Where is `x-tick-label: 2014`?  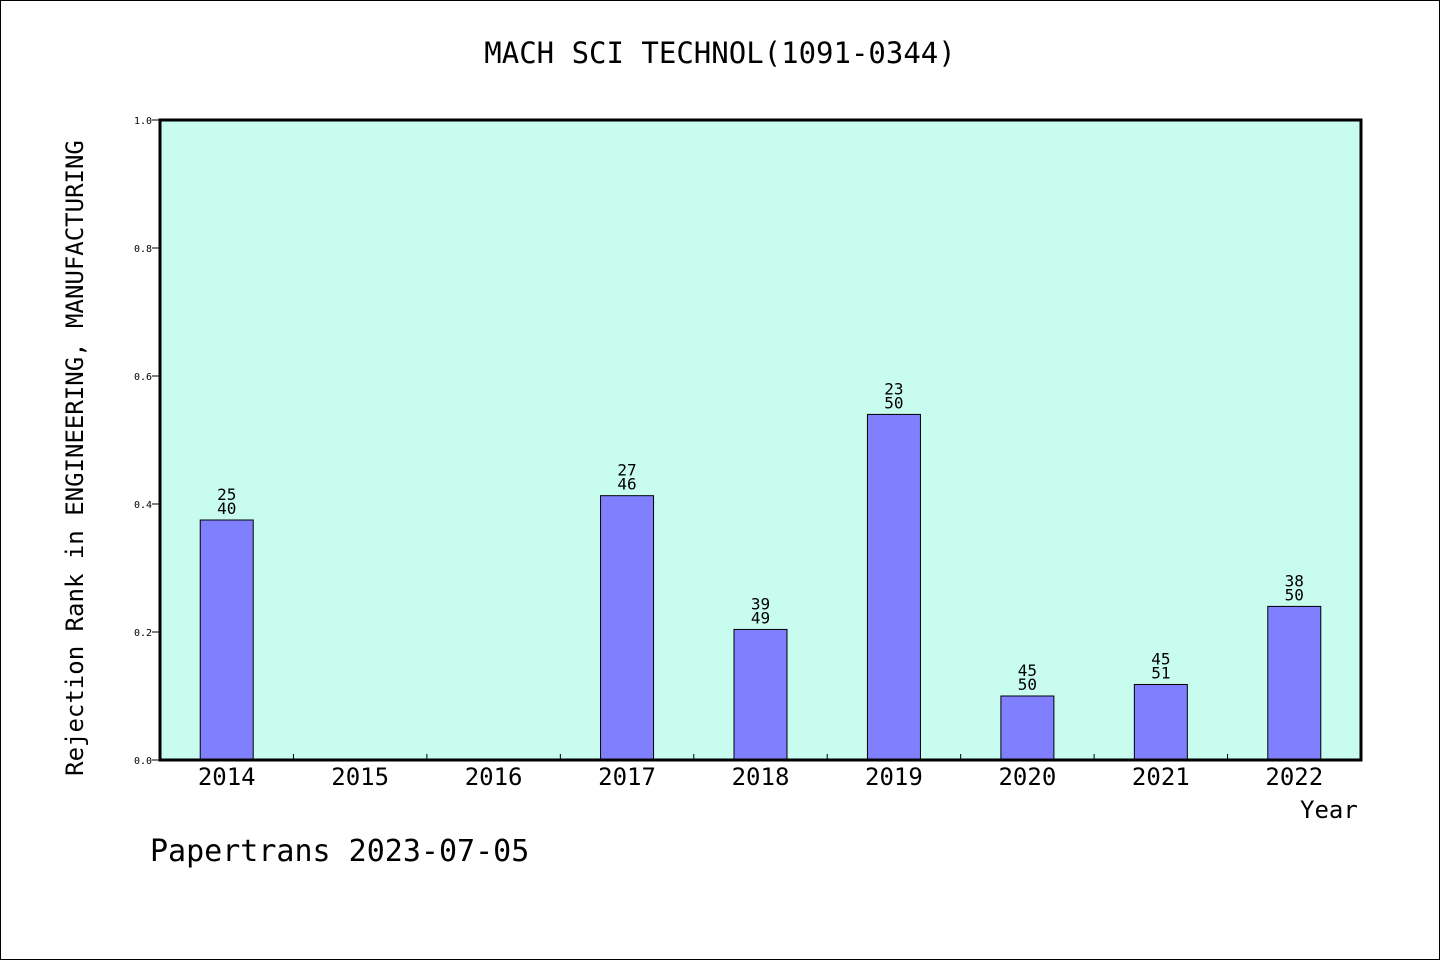
x-tick-label: 2014 is located at coordinates (227, 777).